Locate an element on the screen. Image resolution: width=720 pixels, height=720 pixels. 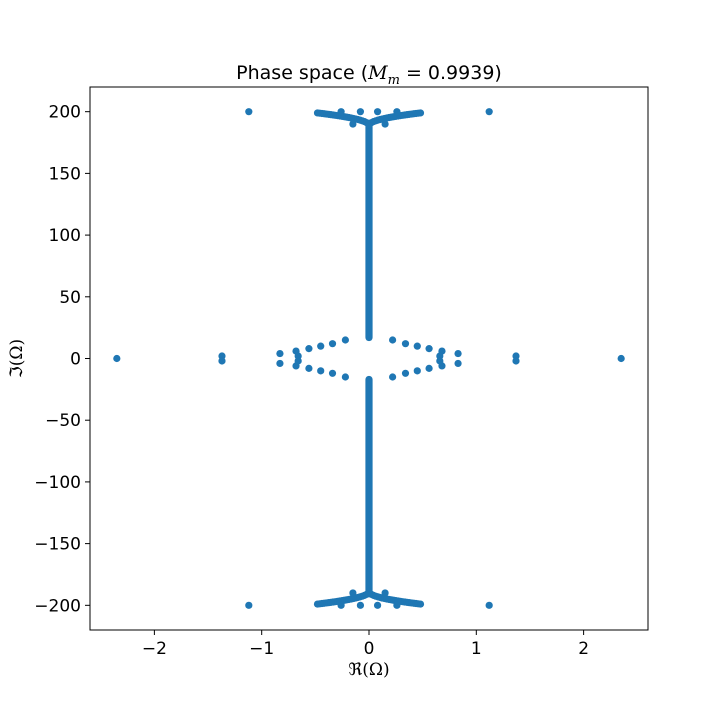
y-tick-label: 0 is located at coordinates (75, 360).